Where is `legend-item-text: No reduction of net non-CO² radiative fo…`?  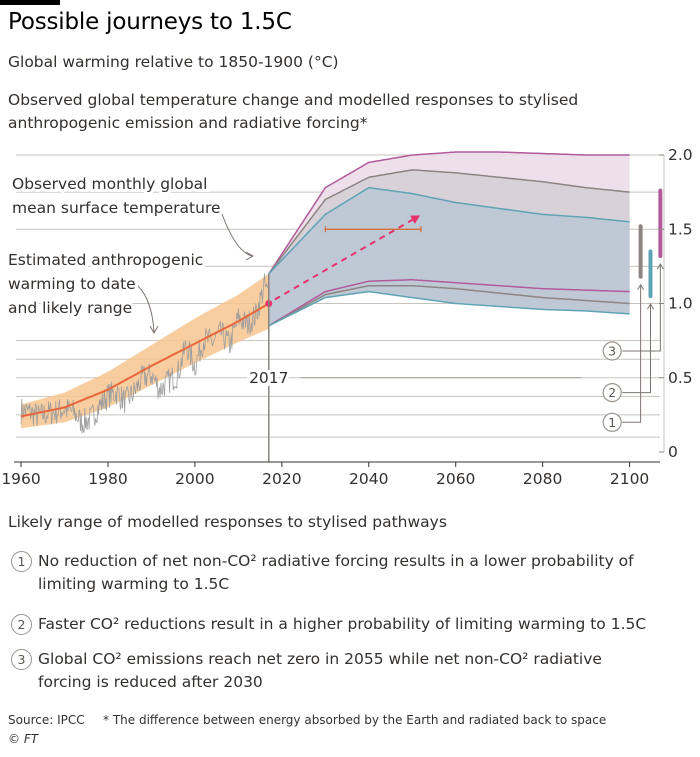 legend-item-text: No reduction of net non-CO² radiative fo… is located at coordinates (336, 572).